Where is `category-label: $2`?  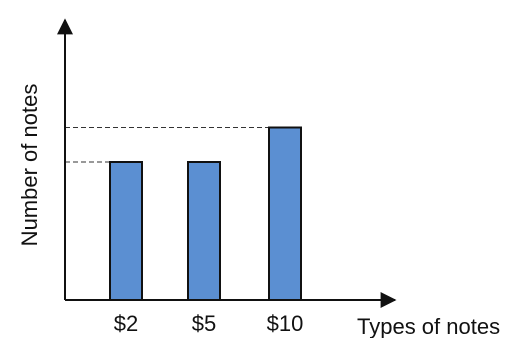
category-label: $2 is located at coordinates (126, 323).